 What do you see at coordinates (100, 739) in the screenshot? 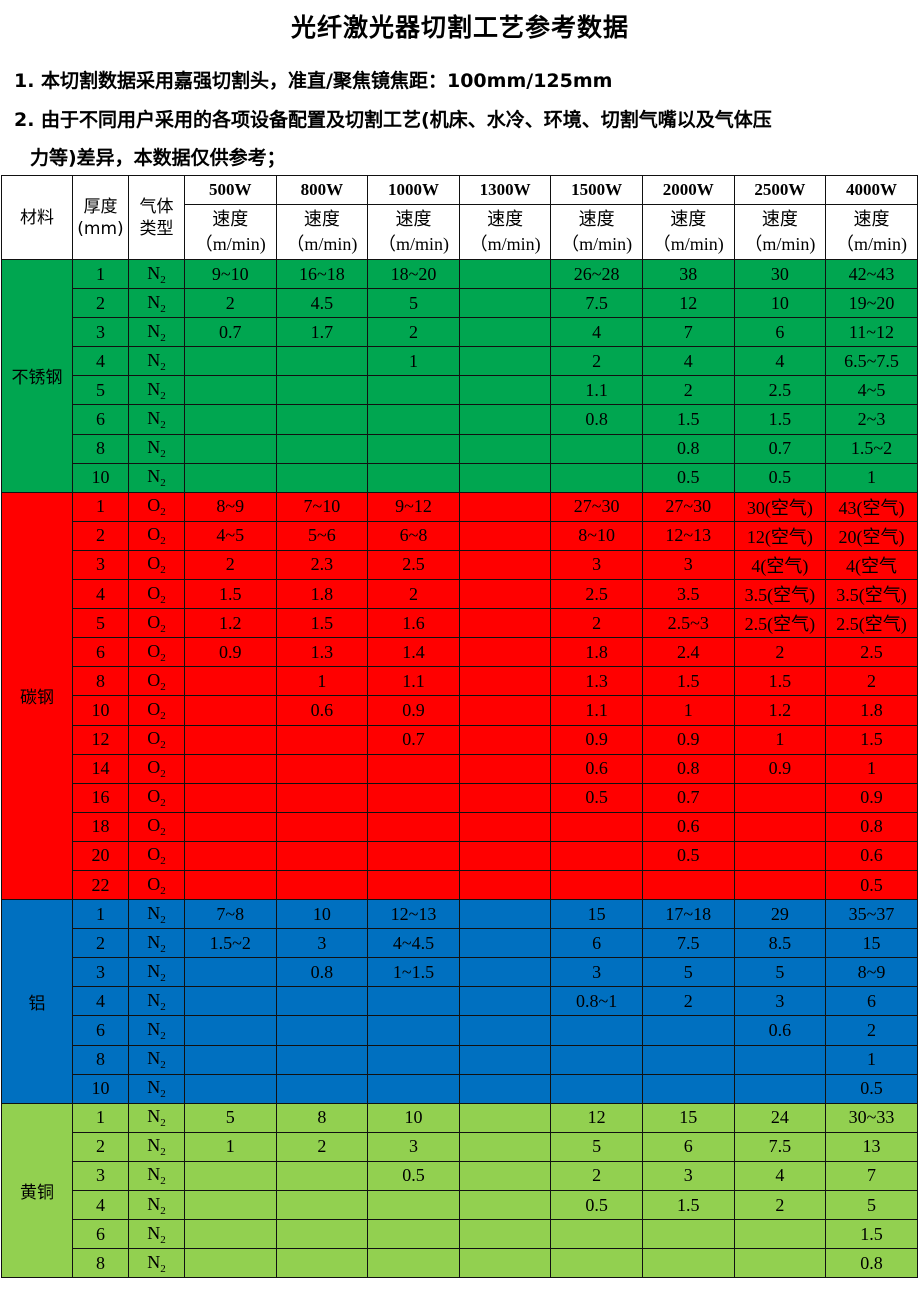
I see `thickness-cell: 12` at bounding box center [100, 739].